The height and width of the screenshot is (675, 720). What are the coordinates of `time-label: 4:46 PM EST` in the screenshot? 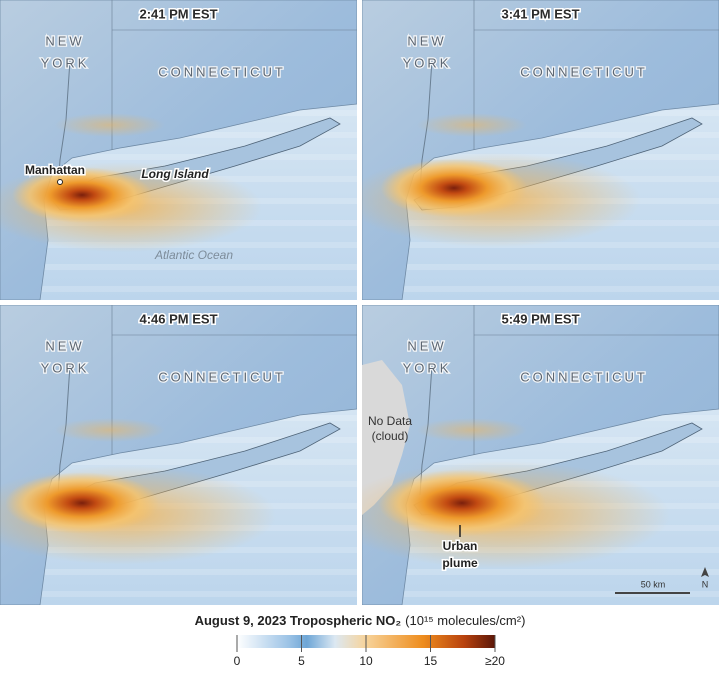 It's located at (178, 318).